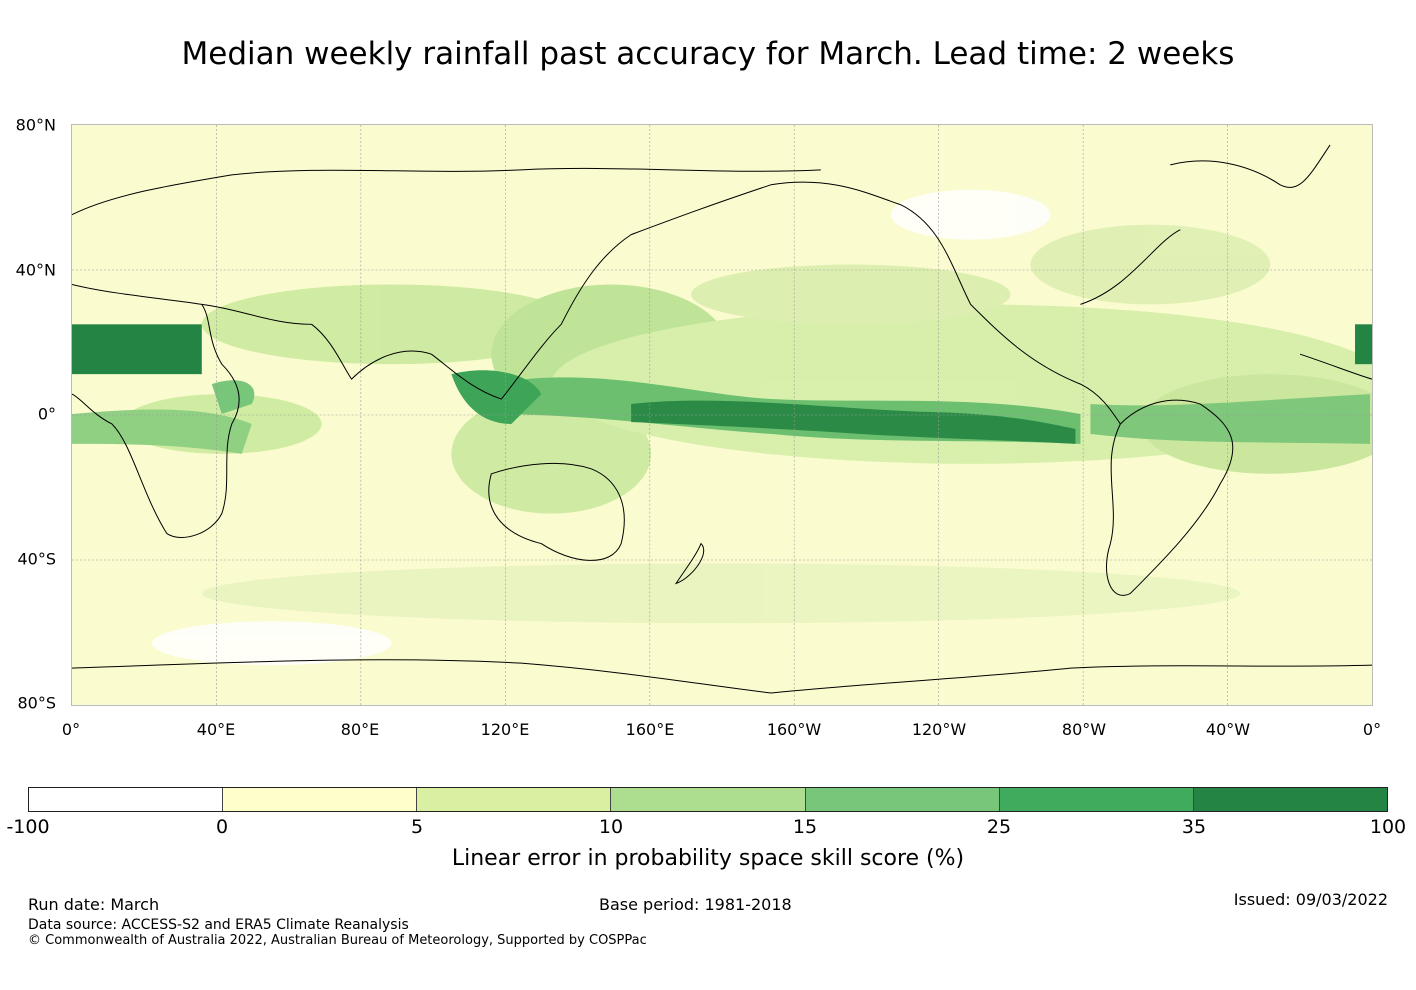 The image size is (1416, 990). What do you see at coordinates (28, 827) in the screenshot?
I see `colorbar-tick: -100` at bounding box center [28, 827].